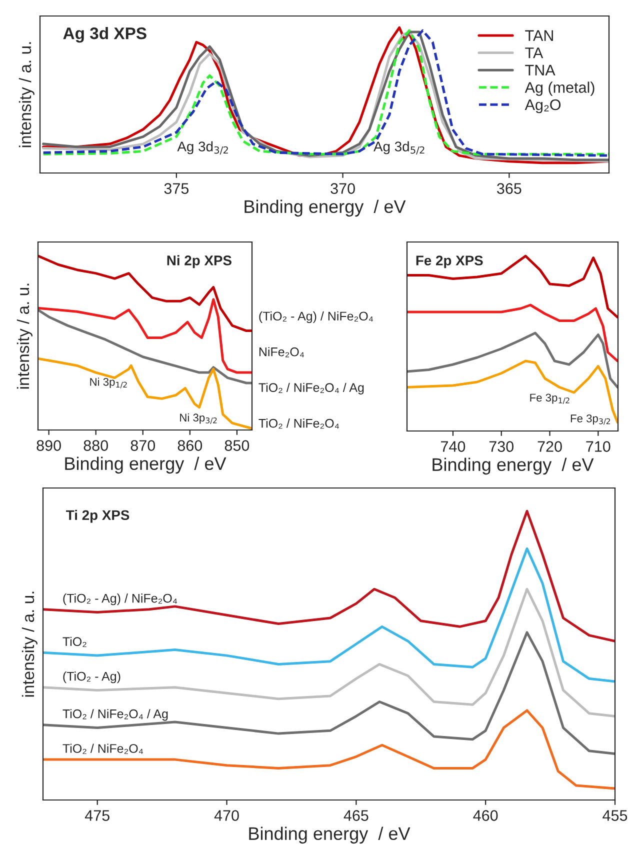 The width and height of the screenshot is (632, 848). What do you see at coordinates (97, 815) in the screenshot?
I see `x-tick-label: 475` at bounding box center [97, 815].